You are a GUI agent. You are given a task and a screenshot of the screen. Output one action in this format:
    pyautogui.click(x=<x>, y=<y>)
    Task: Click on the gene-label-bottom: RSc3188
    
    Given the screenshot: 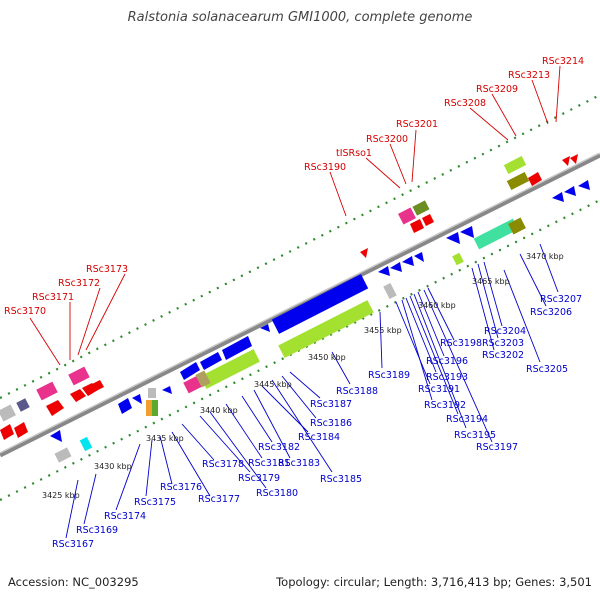 What is the action you would take?
    pyautogui.click(x=357, y=391)
    